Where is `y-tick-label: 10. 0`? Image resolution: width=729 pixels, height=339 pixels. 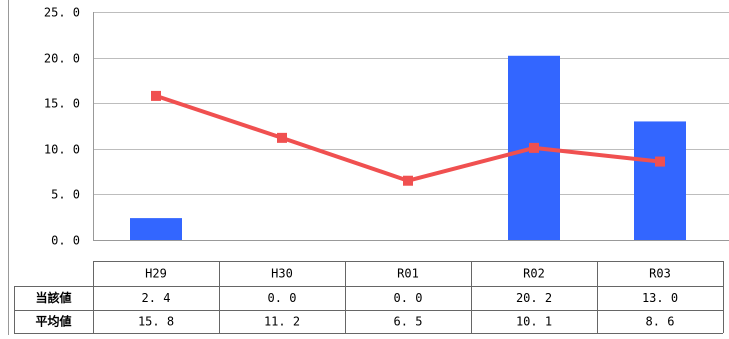
y-tick-label: 10. 0 is located at coordinates (62, 150).